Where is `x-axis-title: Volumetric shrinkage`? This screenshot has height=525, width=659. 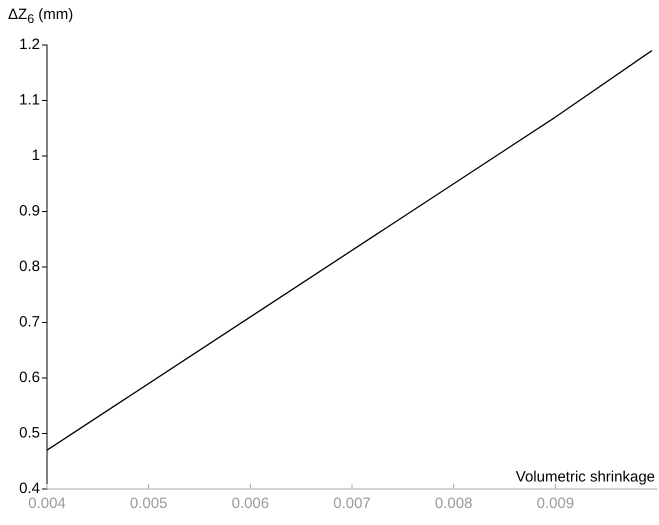
x-axis-title: Volumetric shrinkage is located at coordinates (585, 477).